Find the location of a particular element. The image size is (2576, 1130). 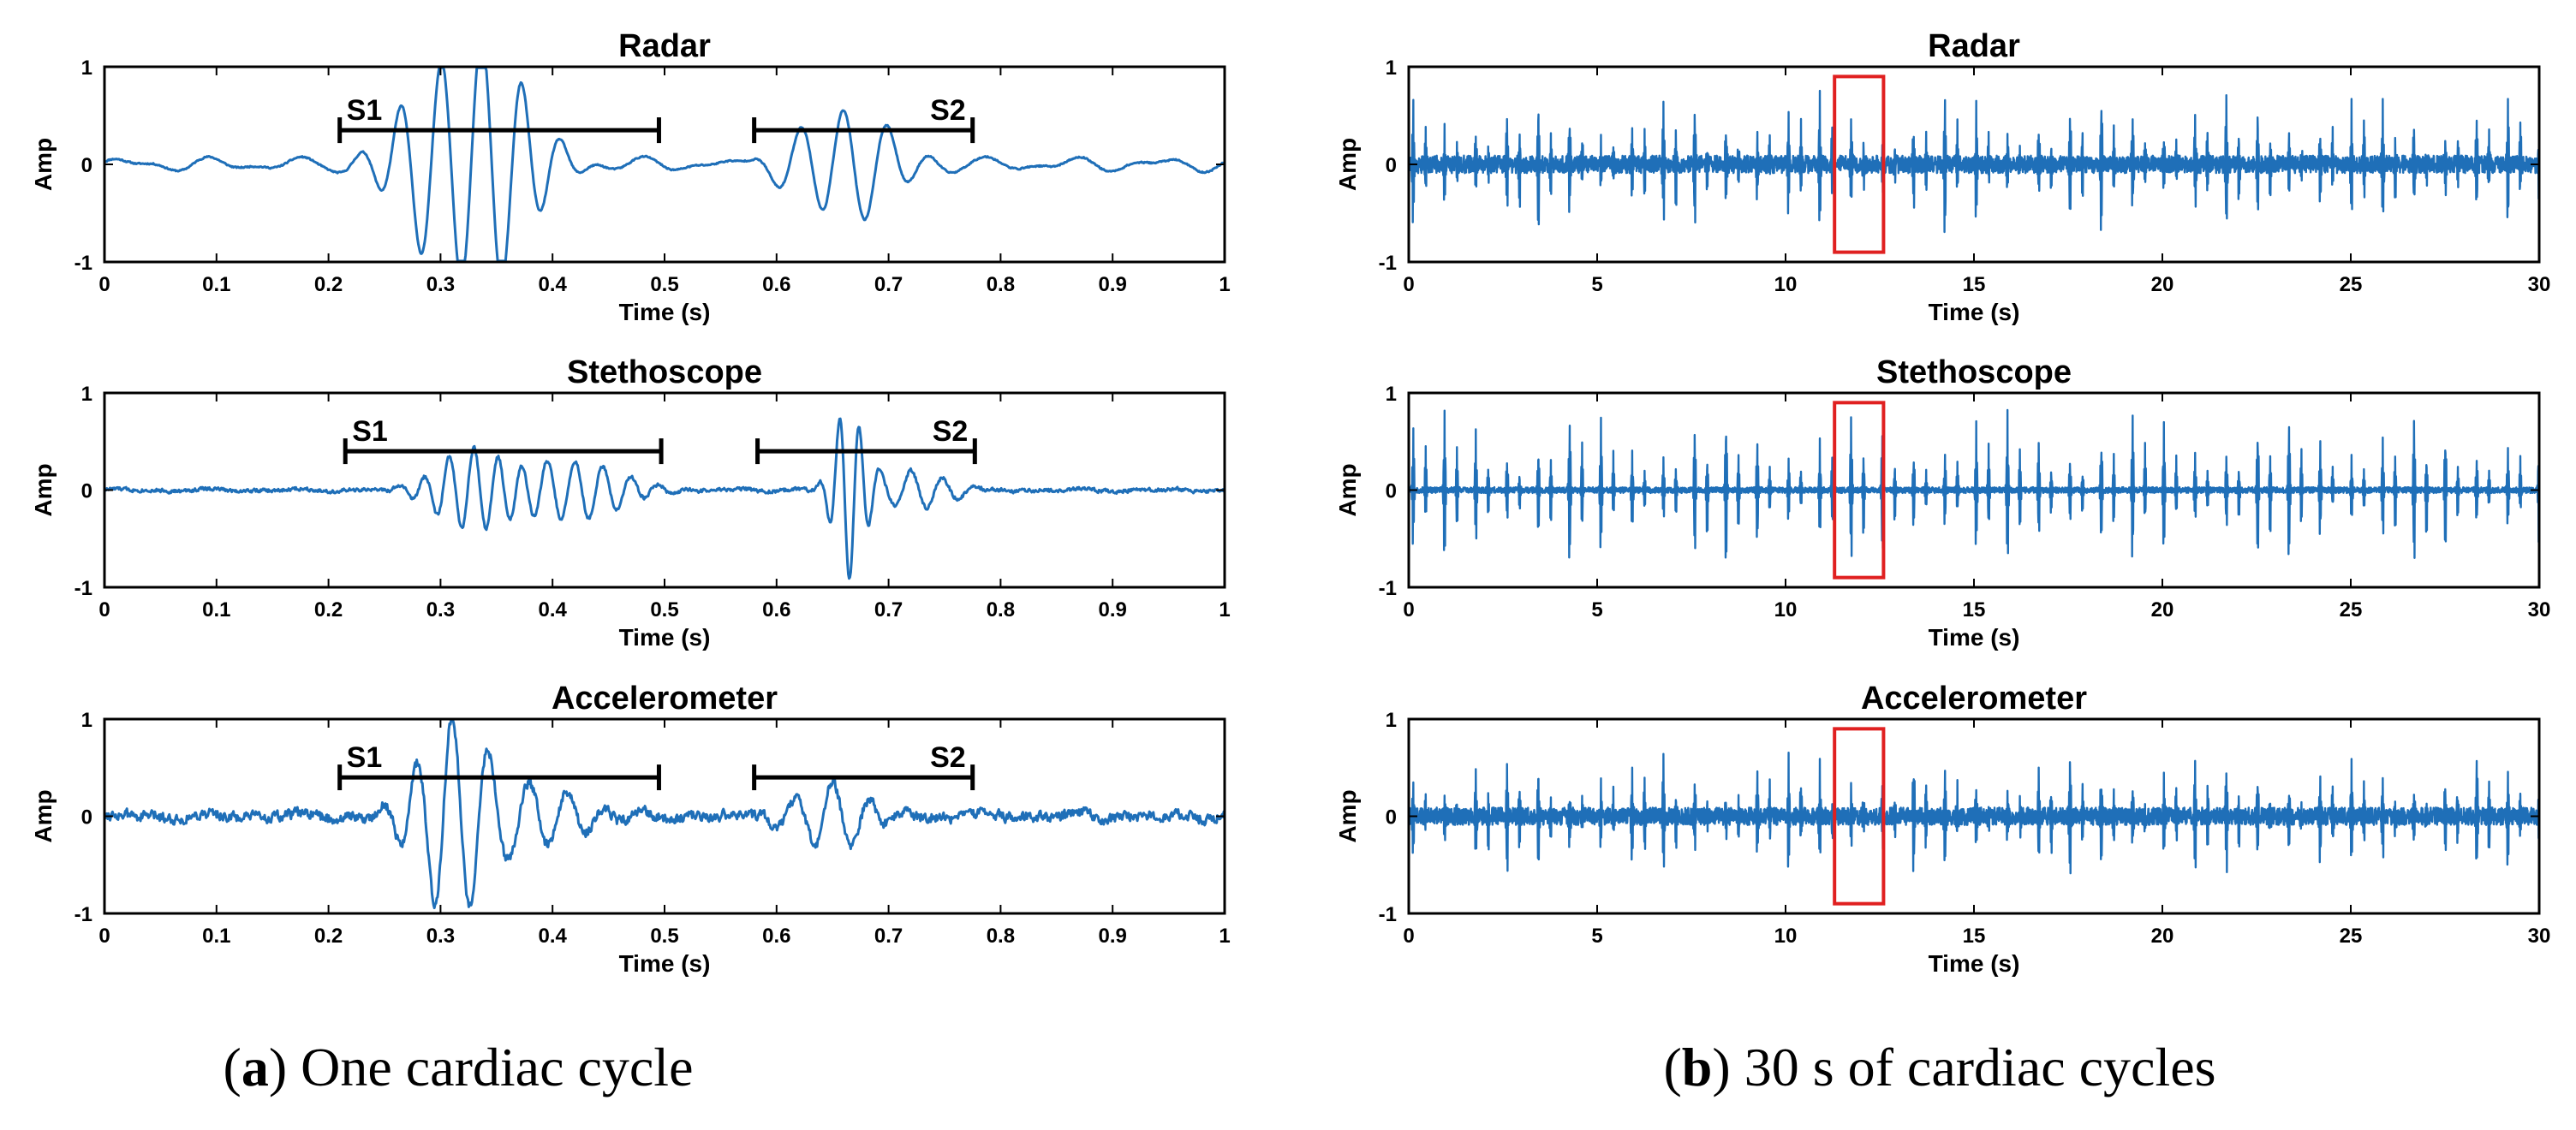

chart-title: Stethoscope is located at coordinates (1974, 372).